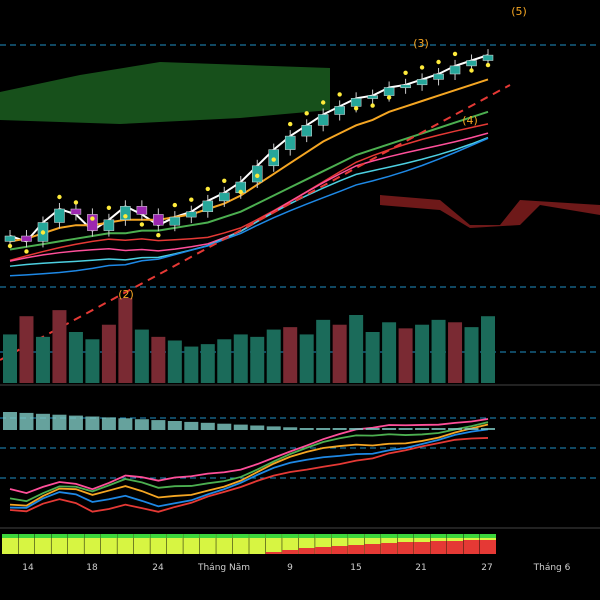 Image resolution: width=600 pixels, height=600 pixels. I want to click on x-tick-label-0: 14, so click(28, 568).